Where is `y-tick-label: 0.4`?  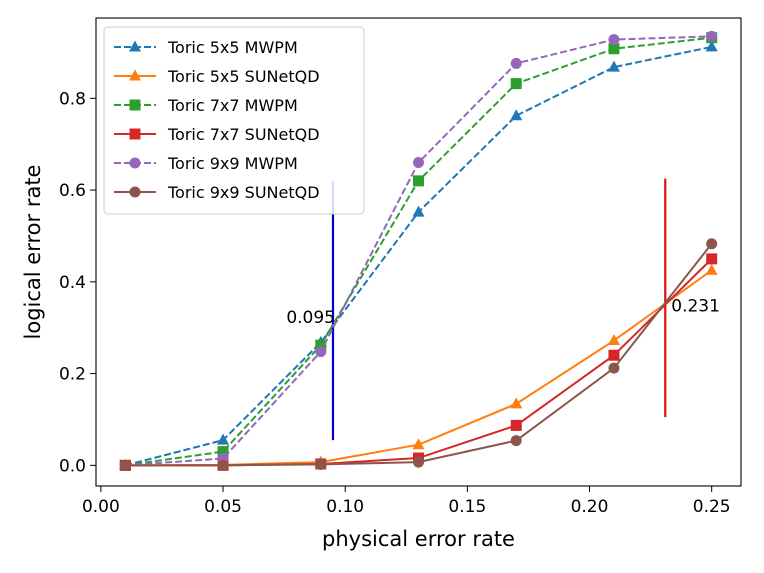
y-tick-label: 0.4 is located at coordinates (72, 283).